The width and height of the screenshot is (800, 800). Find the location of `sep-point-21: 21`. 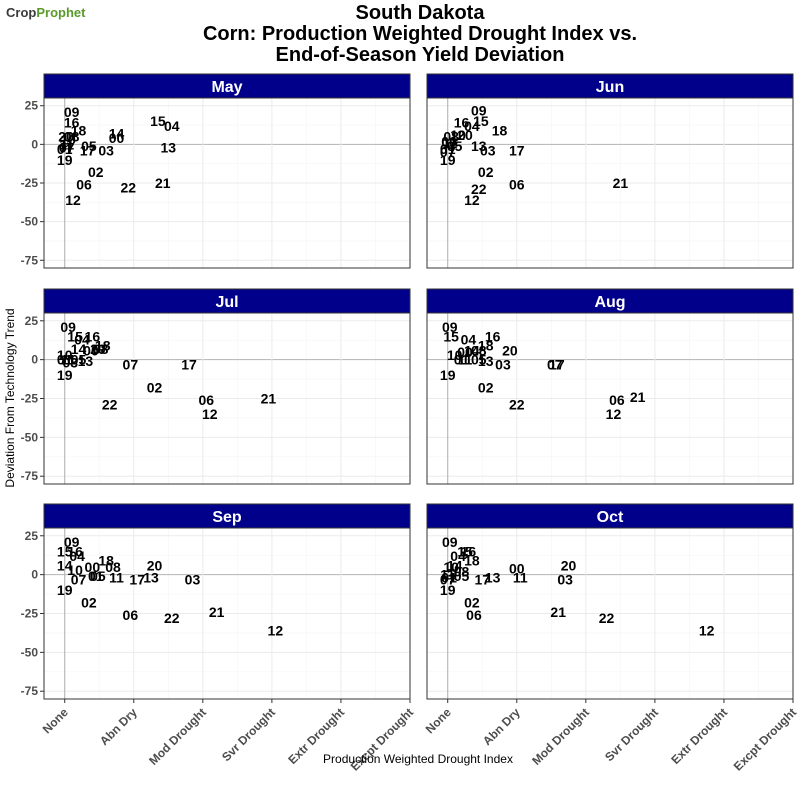

sep-point-21: 21 is located at coordinates (217, 612).